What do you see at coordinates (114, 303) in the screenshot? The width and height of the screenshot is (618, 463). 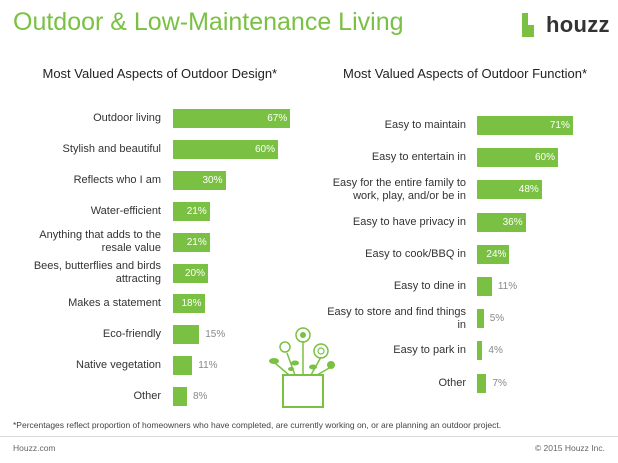 I see `category-label: Makes a statement` at bounding box center [114, 303].